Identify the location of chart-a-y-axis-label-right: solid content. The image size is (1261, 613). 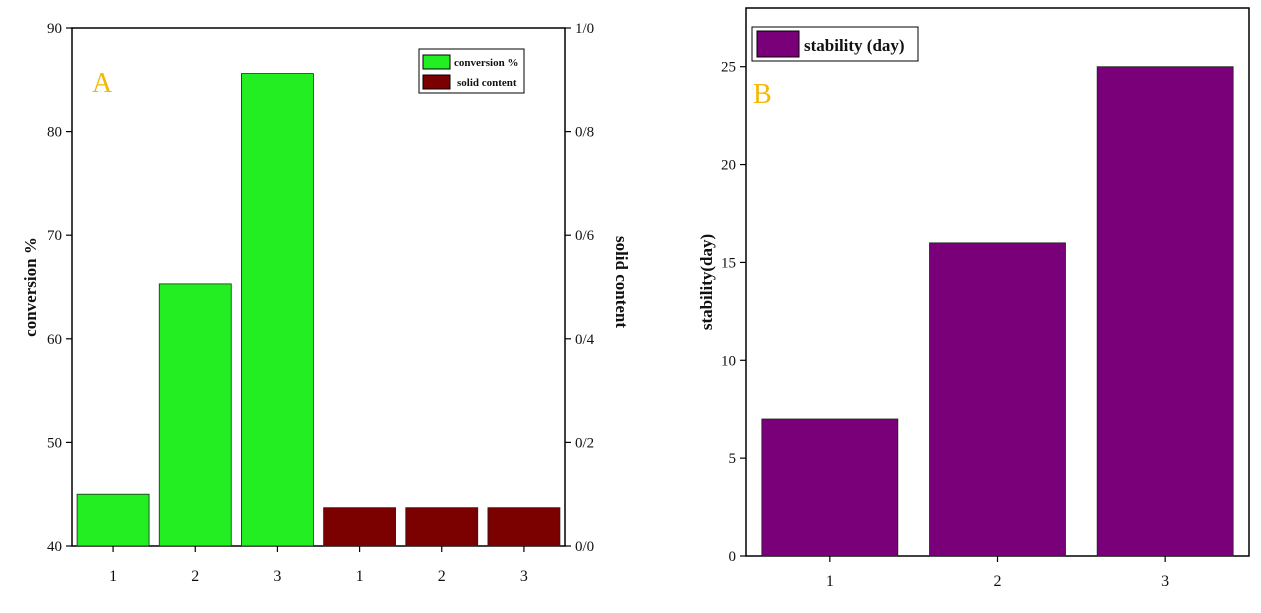
(621, 282).